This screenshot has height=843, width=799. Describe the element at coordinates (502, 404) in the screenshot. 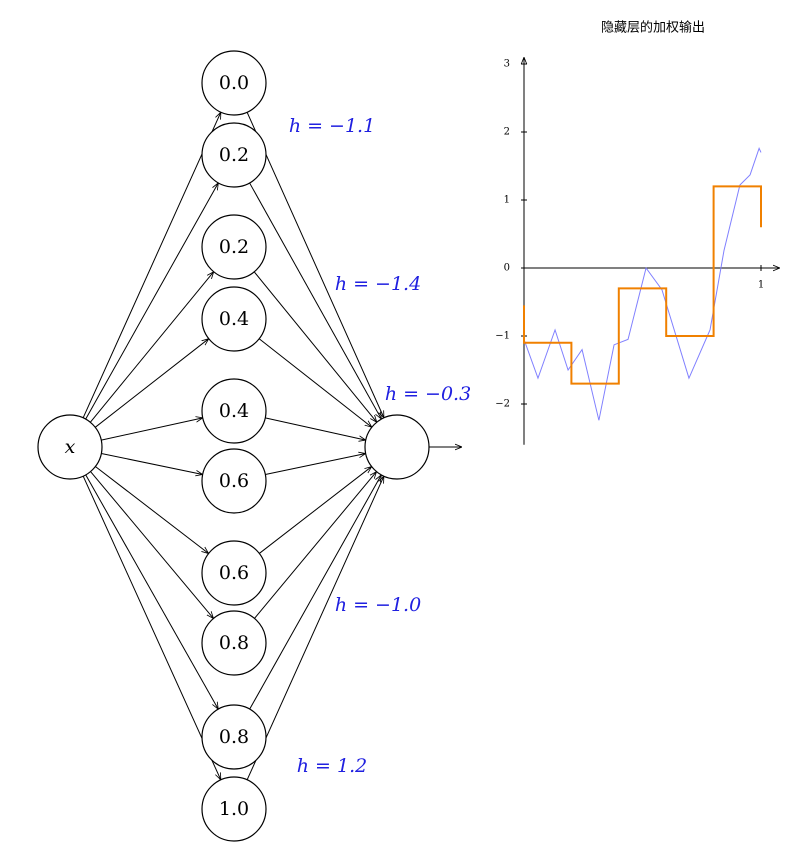

I see `y-tick-label: −2` at that location.